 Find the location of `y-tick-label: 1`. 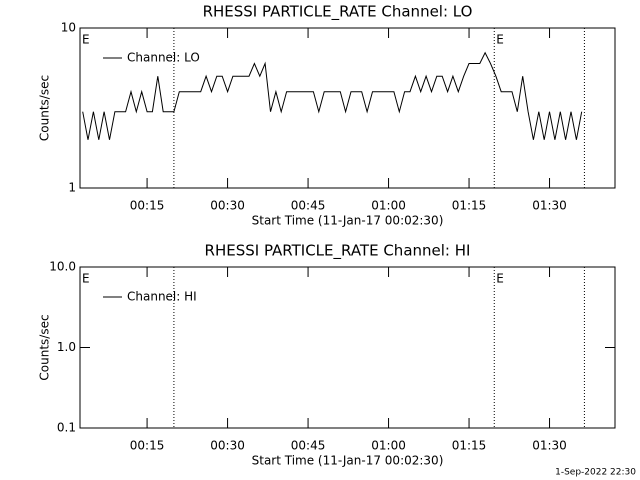

y-tick-label: 1 is located at coordinates (72, 188).